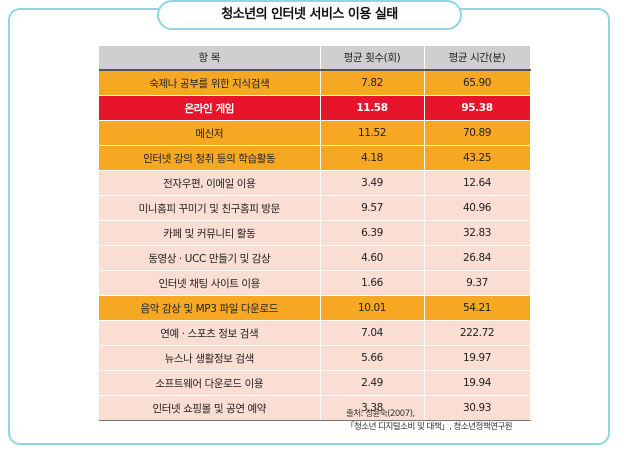 The width and height of the screenshot is (620, 453). I want to click on table-row: 전자우편, 이메일 이용 3.49 12.64, so click(315, 183).